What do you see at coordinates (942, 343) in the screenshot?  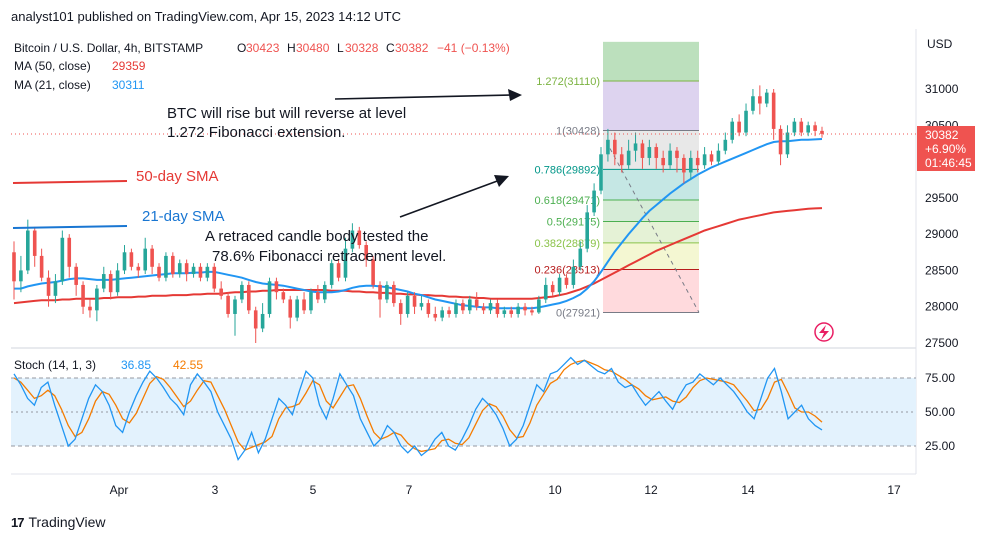 I see `price-tick-label: 27500` at bounding box center [942, 343].